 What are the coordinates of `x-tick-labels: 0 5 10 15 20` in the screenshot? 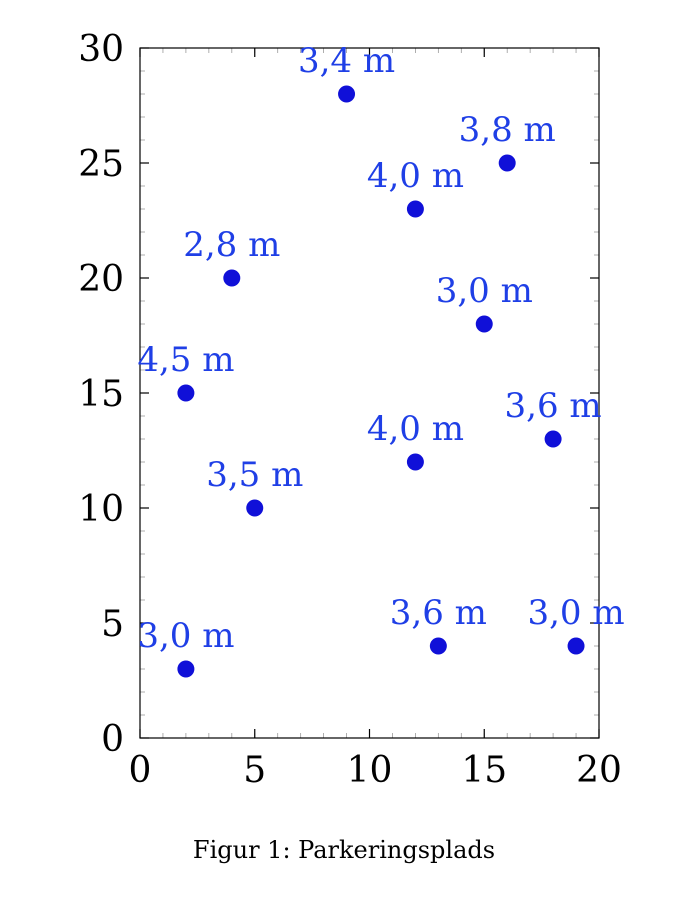 It's located at (375, 770).